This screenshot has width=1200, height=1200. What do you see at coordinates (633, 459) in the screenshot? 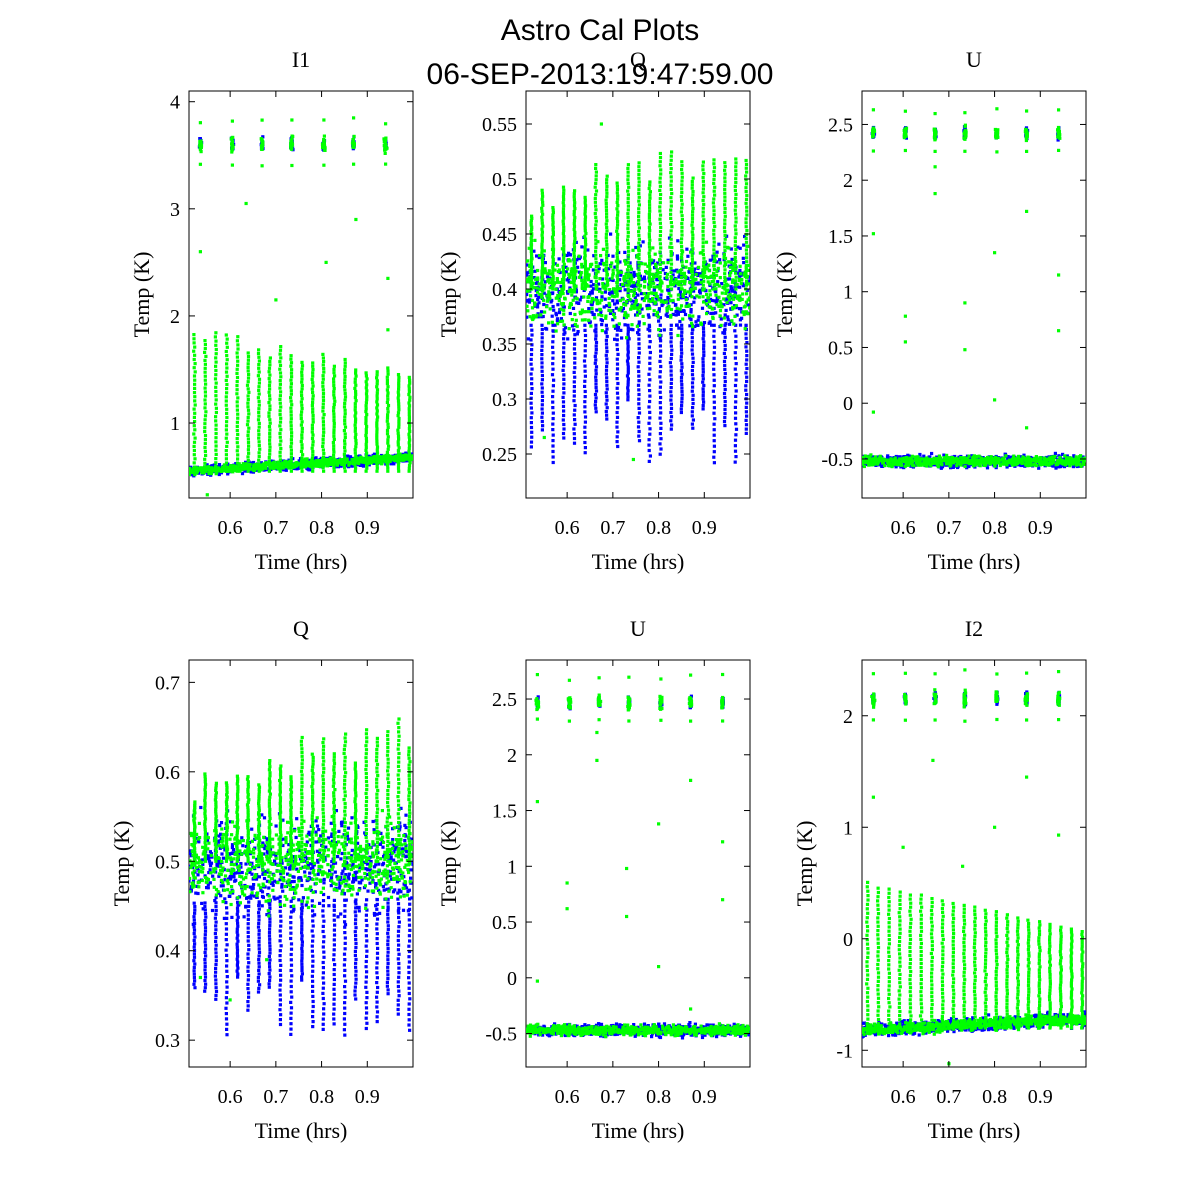
I see `outlier-point` at bounding box center [633, 459].